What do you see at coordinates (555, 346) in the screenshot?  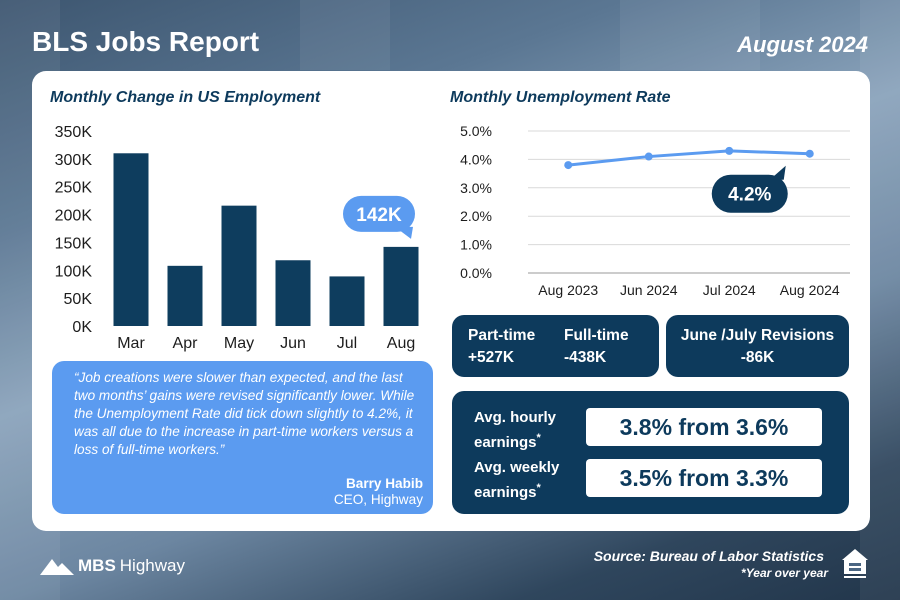 I see `employment-type-box: Part-time +527K Full-time -438K` at bounding box center [555, 346].